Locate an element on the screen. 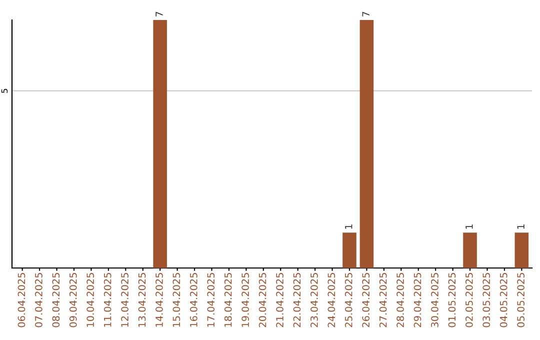 This screenshot has height=340, width=540. x-tick-label: 22.04.2025 is located at coordinates (297, 300).